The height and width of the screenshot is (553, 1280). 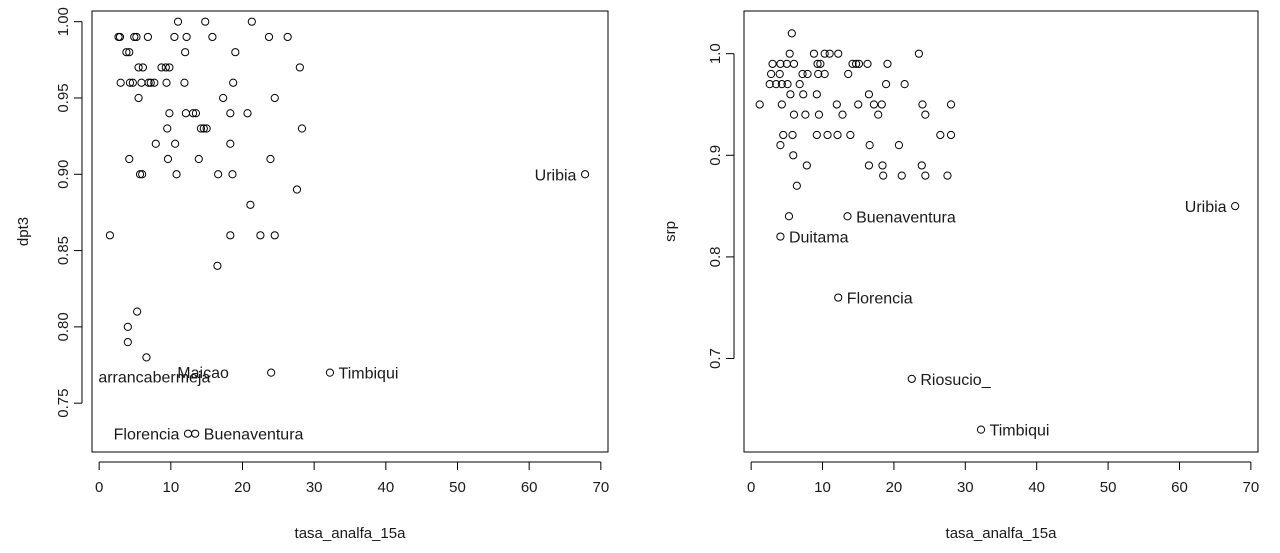 I want to click on chart2-annotation-timbiqui: Timbiqui, so click(x=1020, y=431).